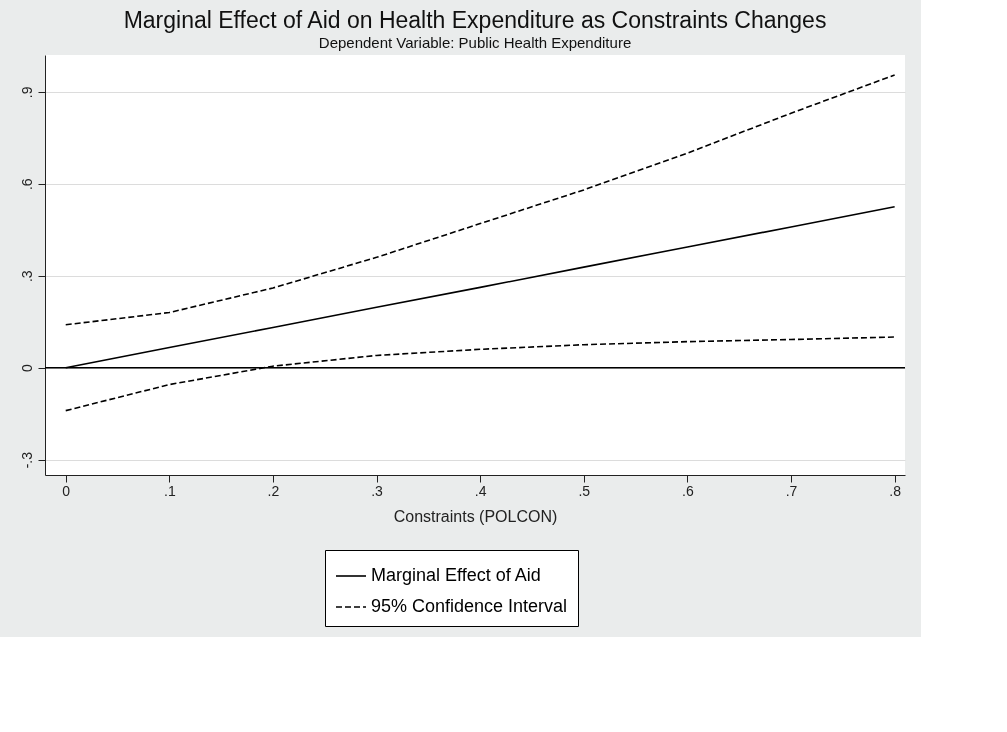 The height and width of the screenshot is (732, 1007). I want to click on legend-label: 95% Confidence Interval, so click(469, 606).